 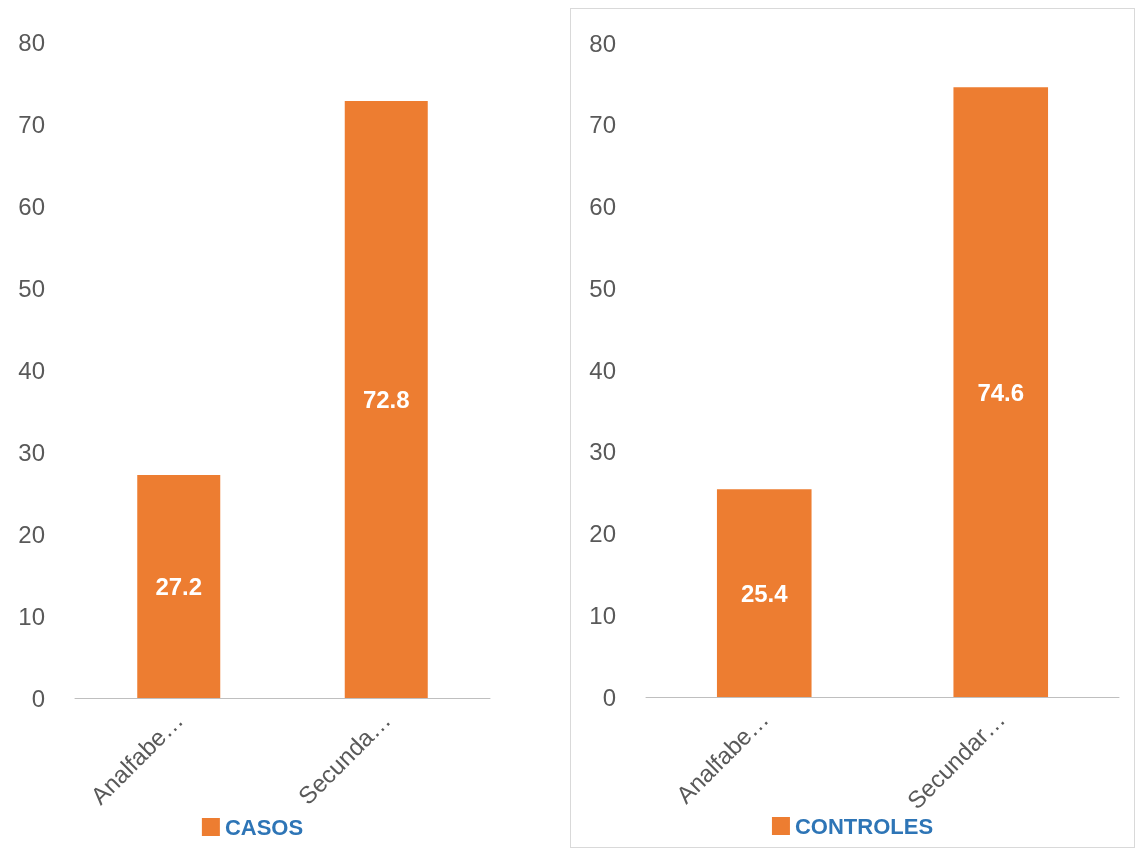 What do you see at coordinates (1001, 392) in the screenshot?
I see `data-label: 74.6` at bounding box center [1001, 392].